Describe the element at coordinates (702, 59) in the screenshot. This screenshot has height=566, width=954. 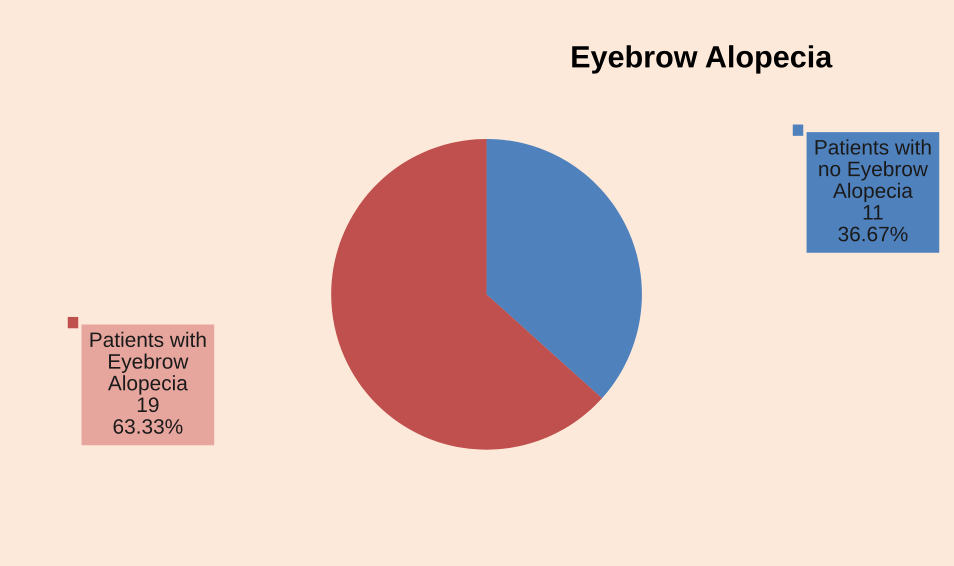
I see `chart-title: Eyebrow Alopecia` at that location.